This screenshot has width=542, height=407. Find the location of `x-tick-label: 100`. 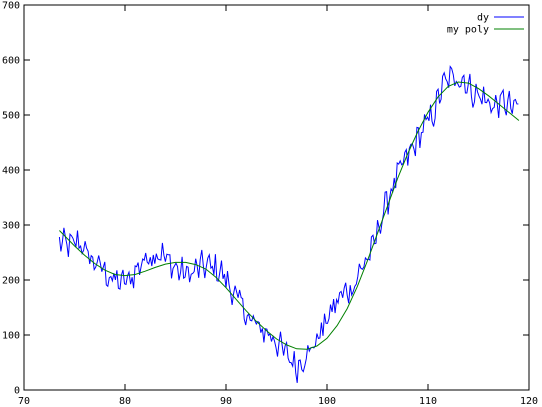

x-tick-label: 100 is located at coordinates (327, 401).